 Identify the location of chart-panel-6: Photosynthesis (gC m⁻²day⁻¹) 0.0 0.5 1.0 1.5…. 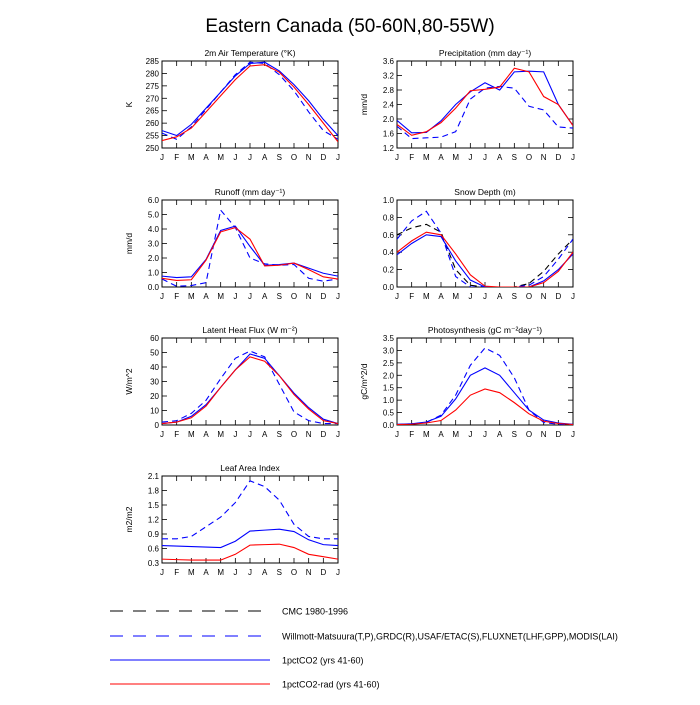
(467, 382).